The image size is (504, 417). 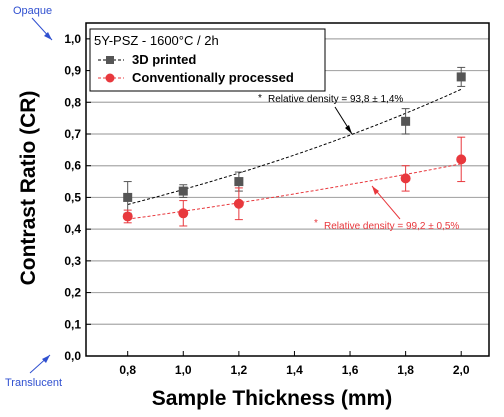 What do you see at coordinates (127, 370) in the screenshot?
I see `x-tick-label: 0,8` at bounding box center [127, 370].